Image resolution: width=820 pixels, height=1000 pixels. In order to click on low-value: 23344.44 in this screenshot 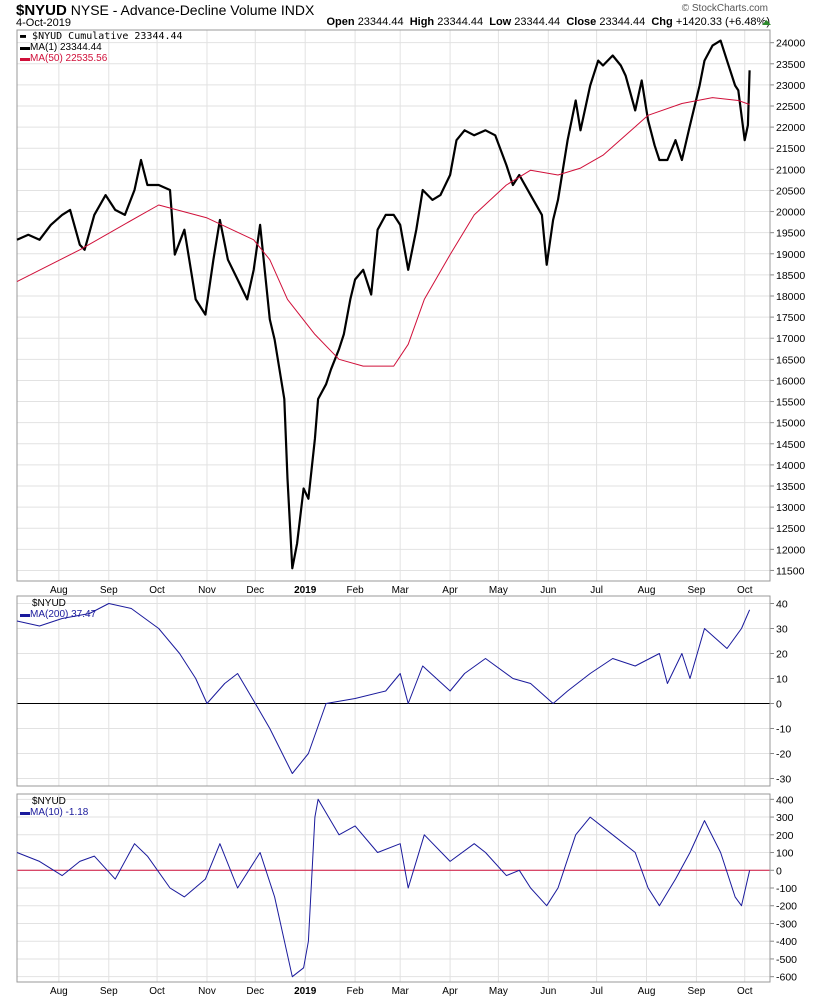, I will do `click(537, 22)`.